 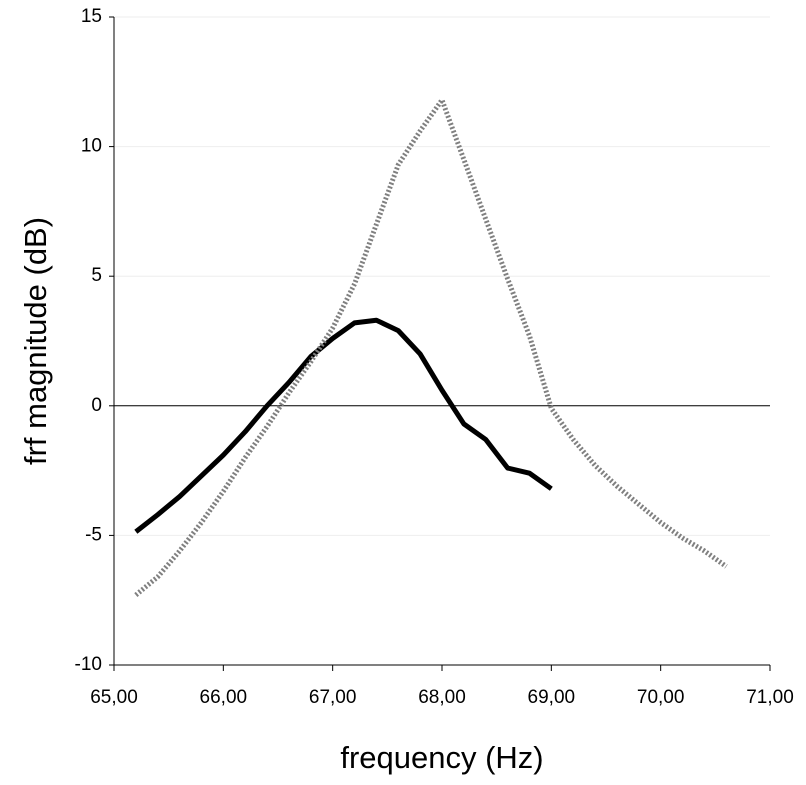 I want to click on x-tick-label: 69,00, so click(x=552, y=697).